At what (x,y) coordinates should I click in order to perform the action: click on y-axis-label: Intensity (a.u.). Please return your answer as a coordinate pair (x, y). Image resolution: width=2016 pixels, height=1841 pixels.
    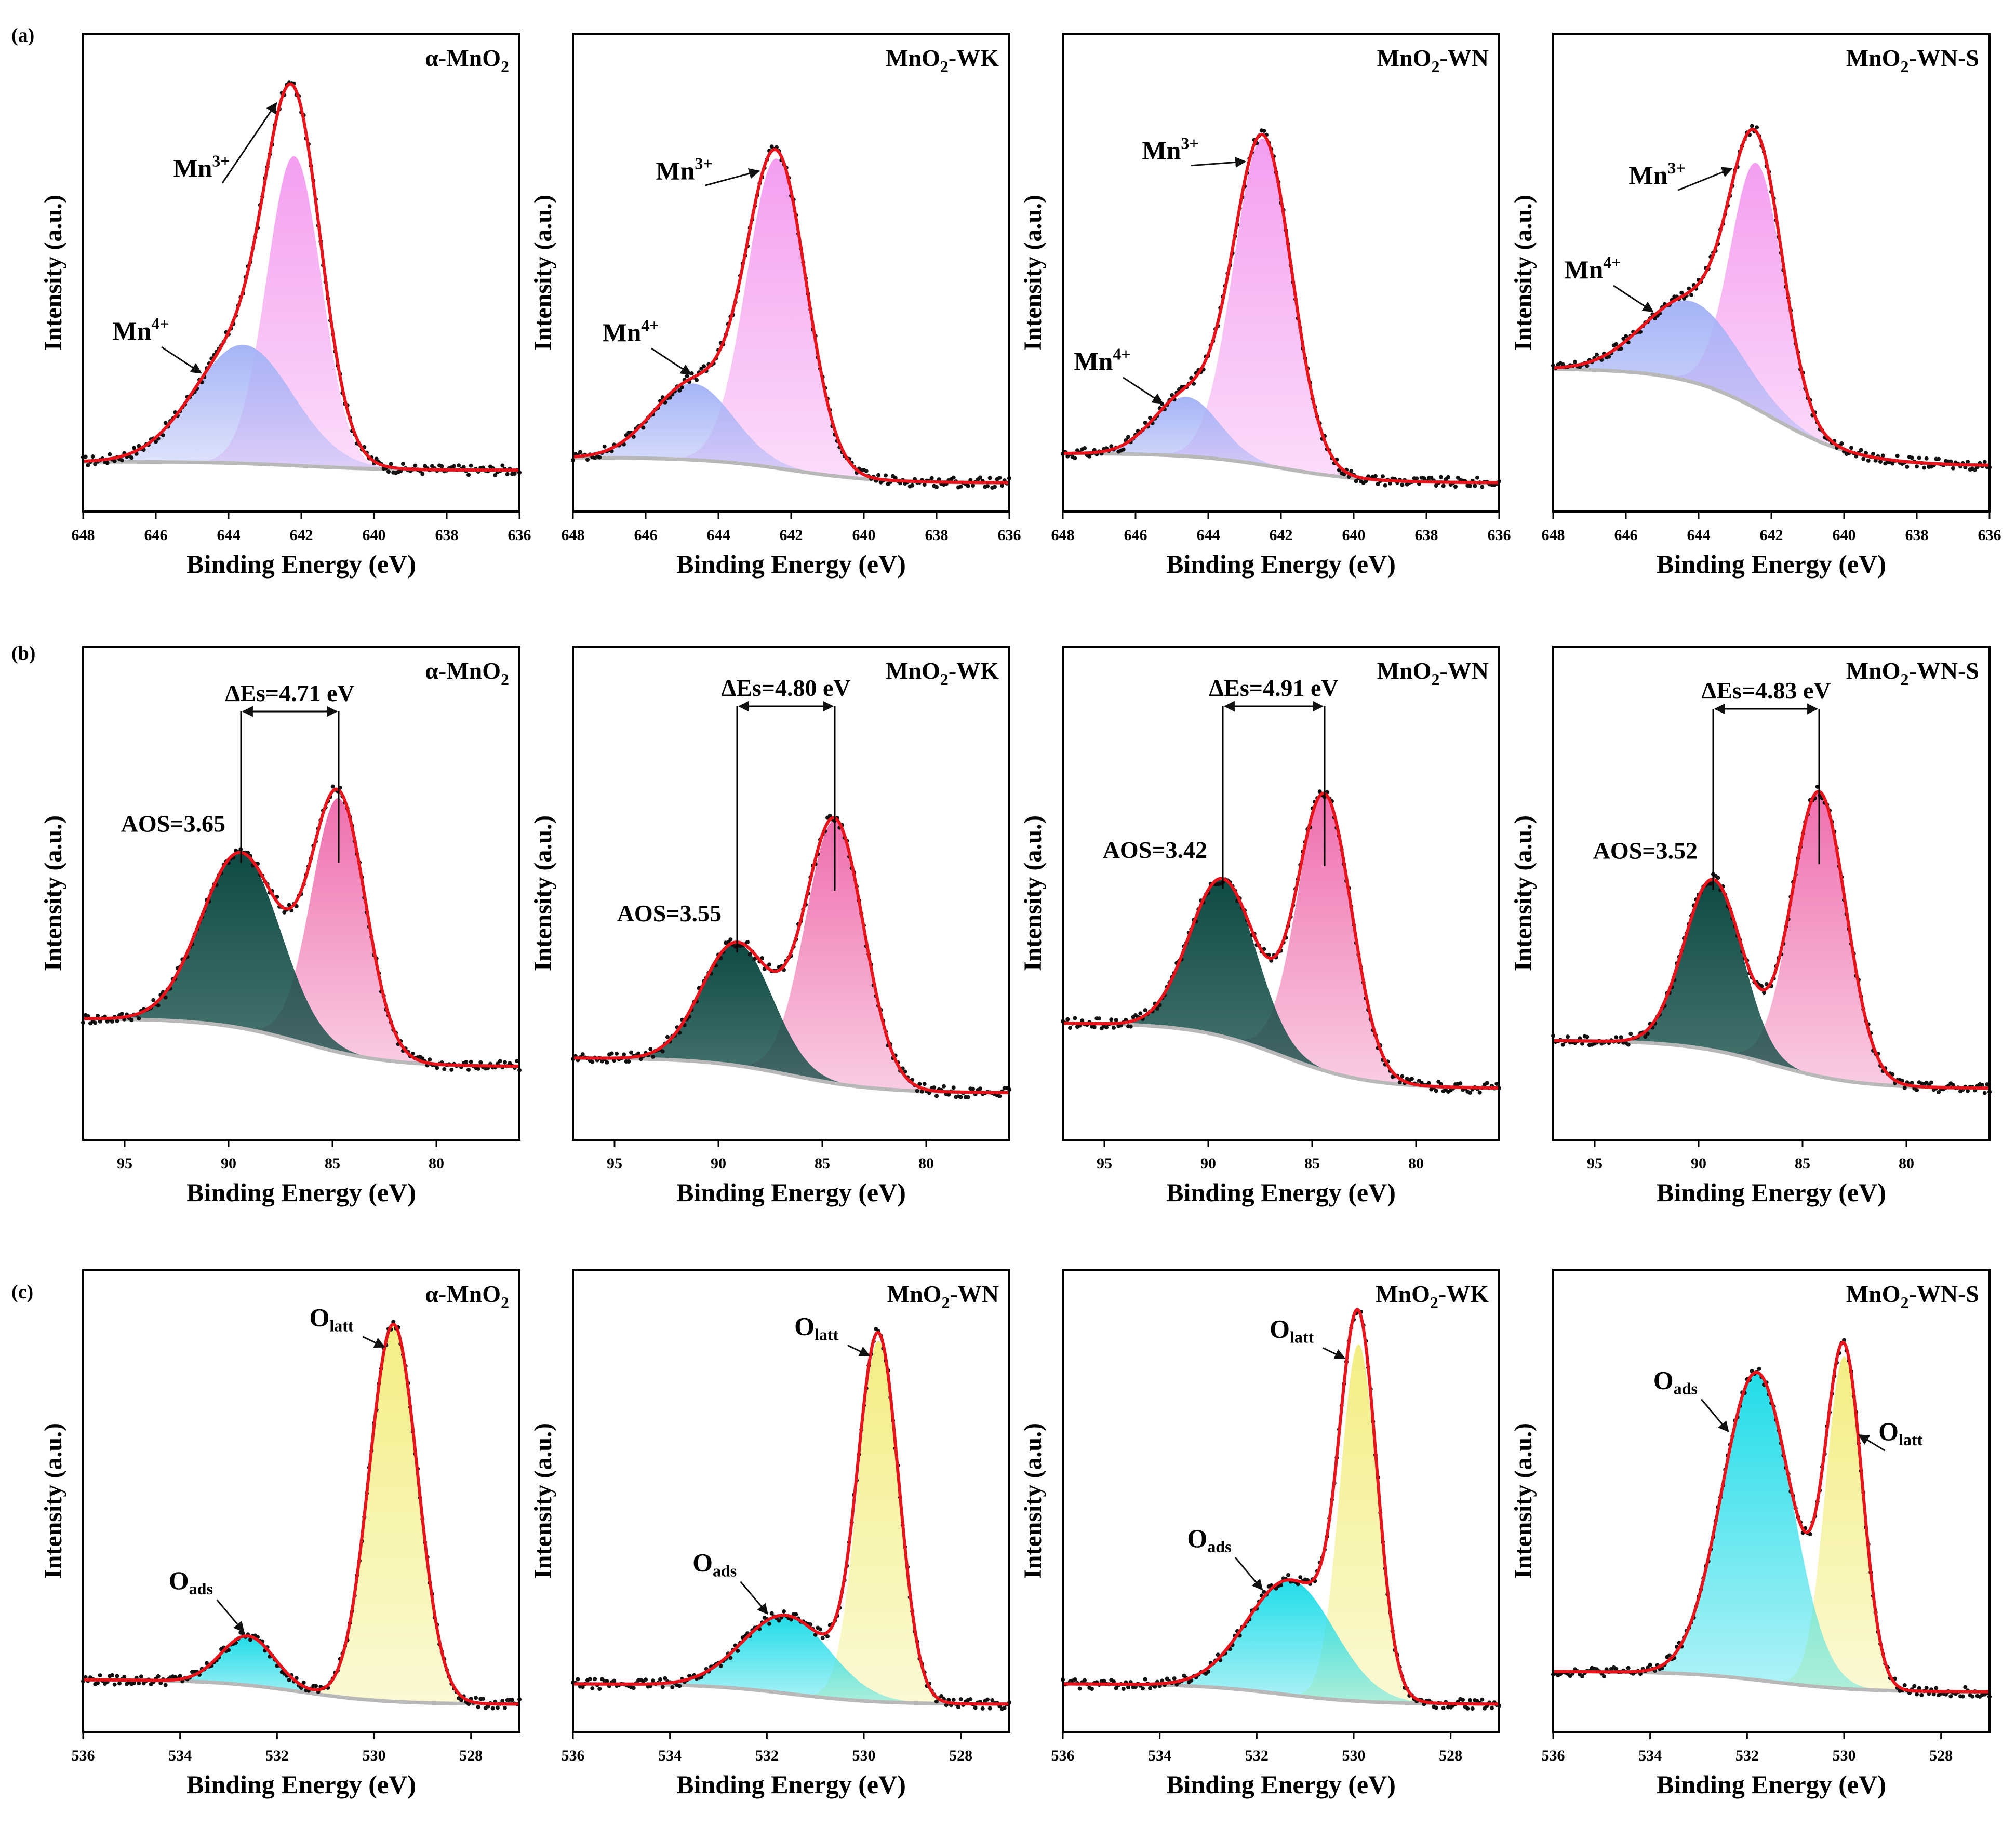
    Looking at the image, I should click on (1033, 1501).